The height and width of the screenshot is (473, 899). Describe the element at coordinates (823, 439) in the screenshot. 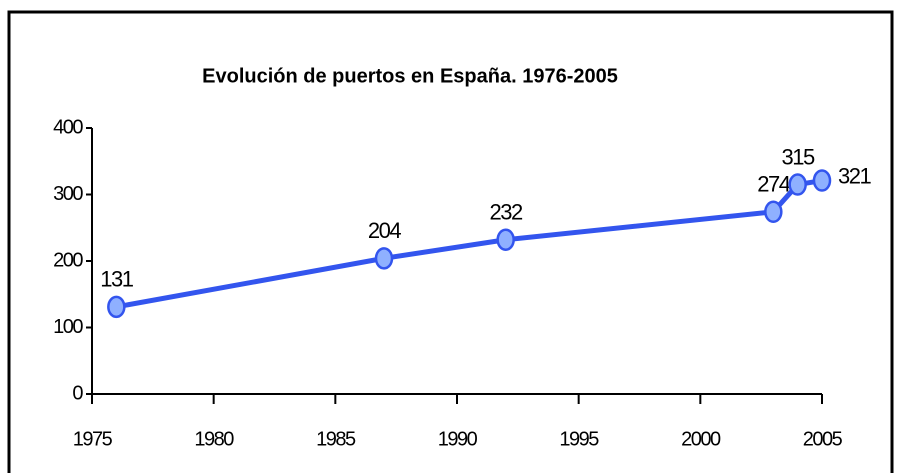

I see `x-tick-label: 2005` at that location.